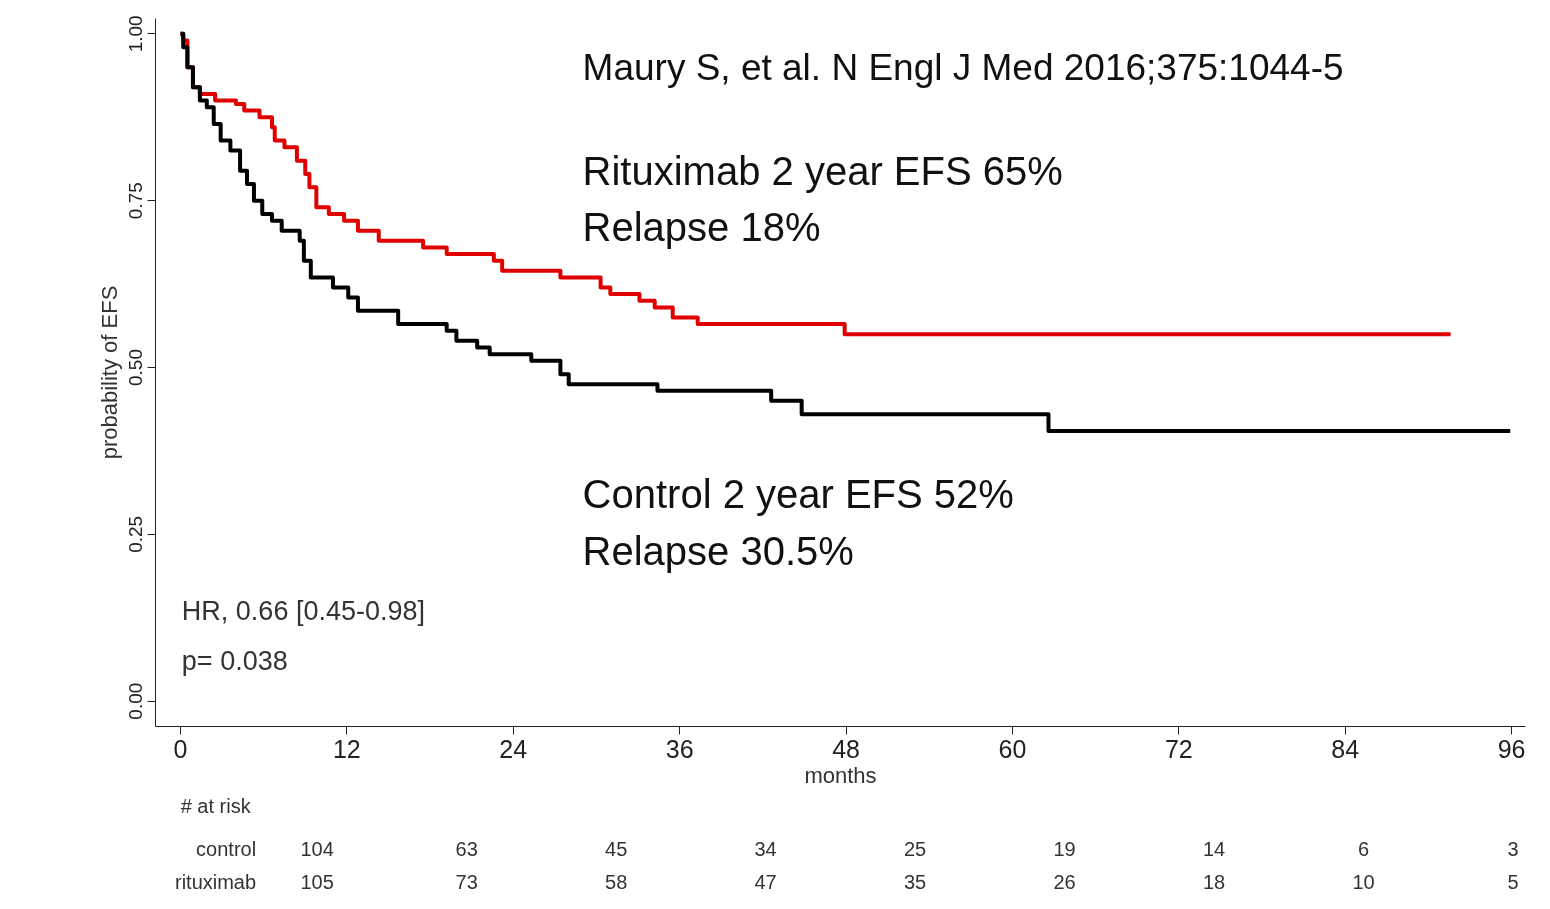 This screenshot has width=1550, height=909. Describe the element at coordinates (616, 881) in the screenshot. I see `text: 58` at that location.